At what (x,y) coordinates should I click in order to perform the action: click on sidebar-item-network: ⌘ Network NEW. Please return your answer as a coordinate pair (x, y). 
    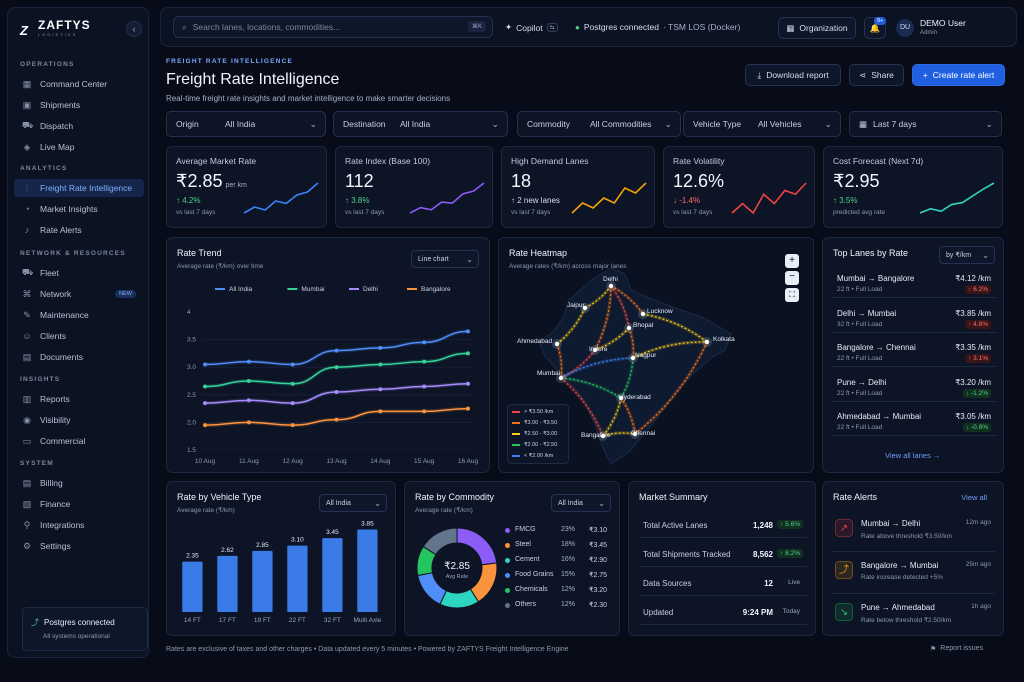
    Looking at the image, I should click on (79, 294).